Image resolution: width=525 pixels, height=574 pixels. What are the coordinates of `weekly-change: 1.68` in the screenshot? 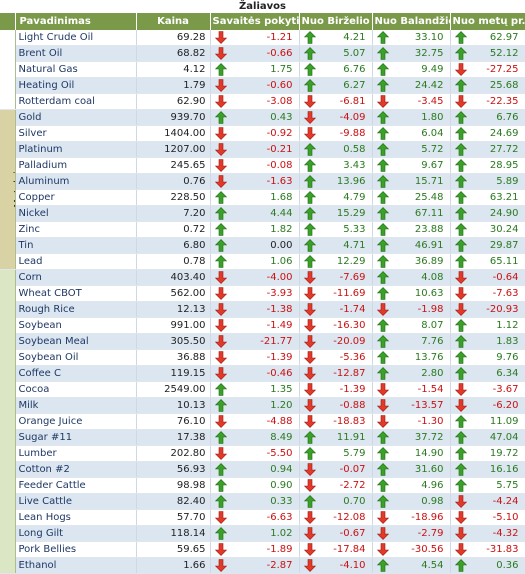 It's located at (254, 198).